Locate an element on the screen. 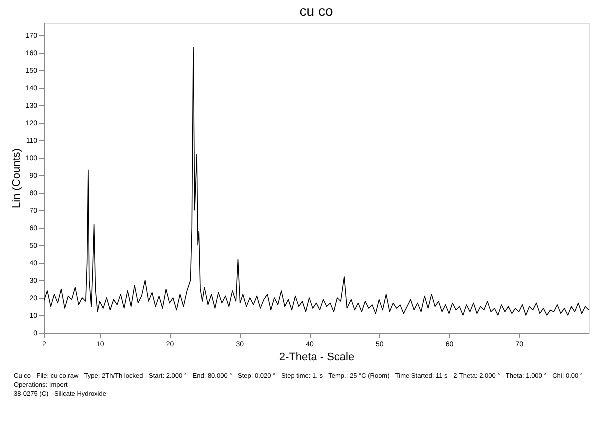 The image size is (605, 441). x-axis-title: 2-Theta - Scale is located at coordinates (317, 358).